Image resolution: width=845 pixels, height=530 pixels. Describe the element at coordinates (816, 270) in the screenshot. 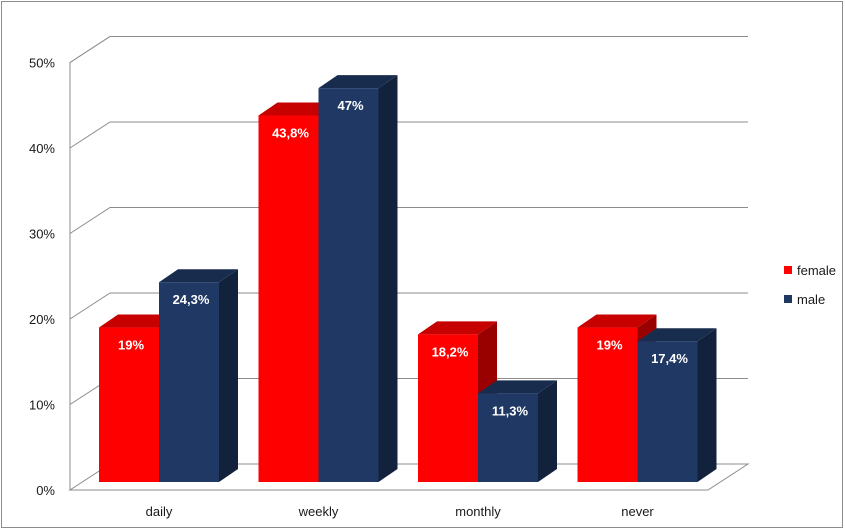

I see `legend-label: female` at that location.